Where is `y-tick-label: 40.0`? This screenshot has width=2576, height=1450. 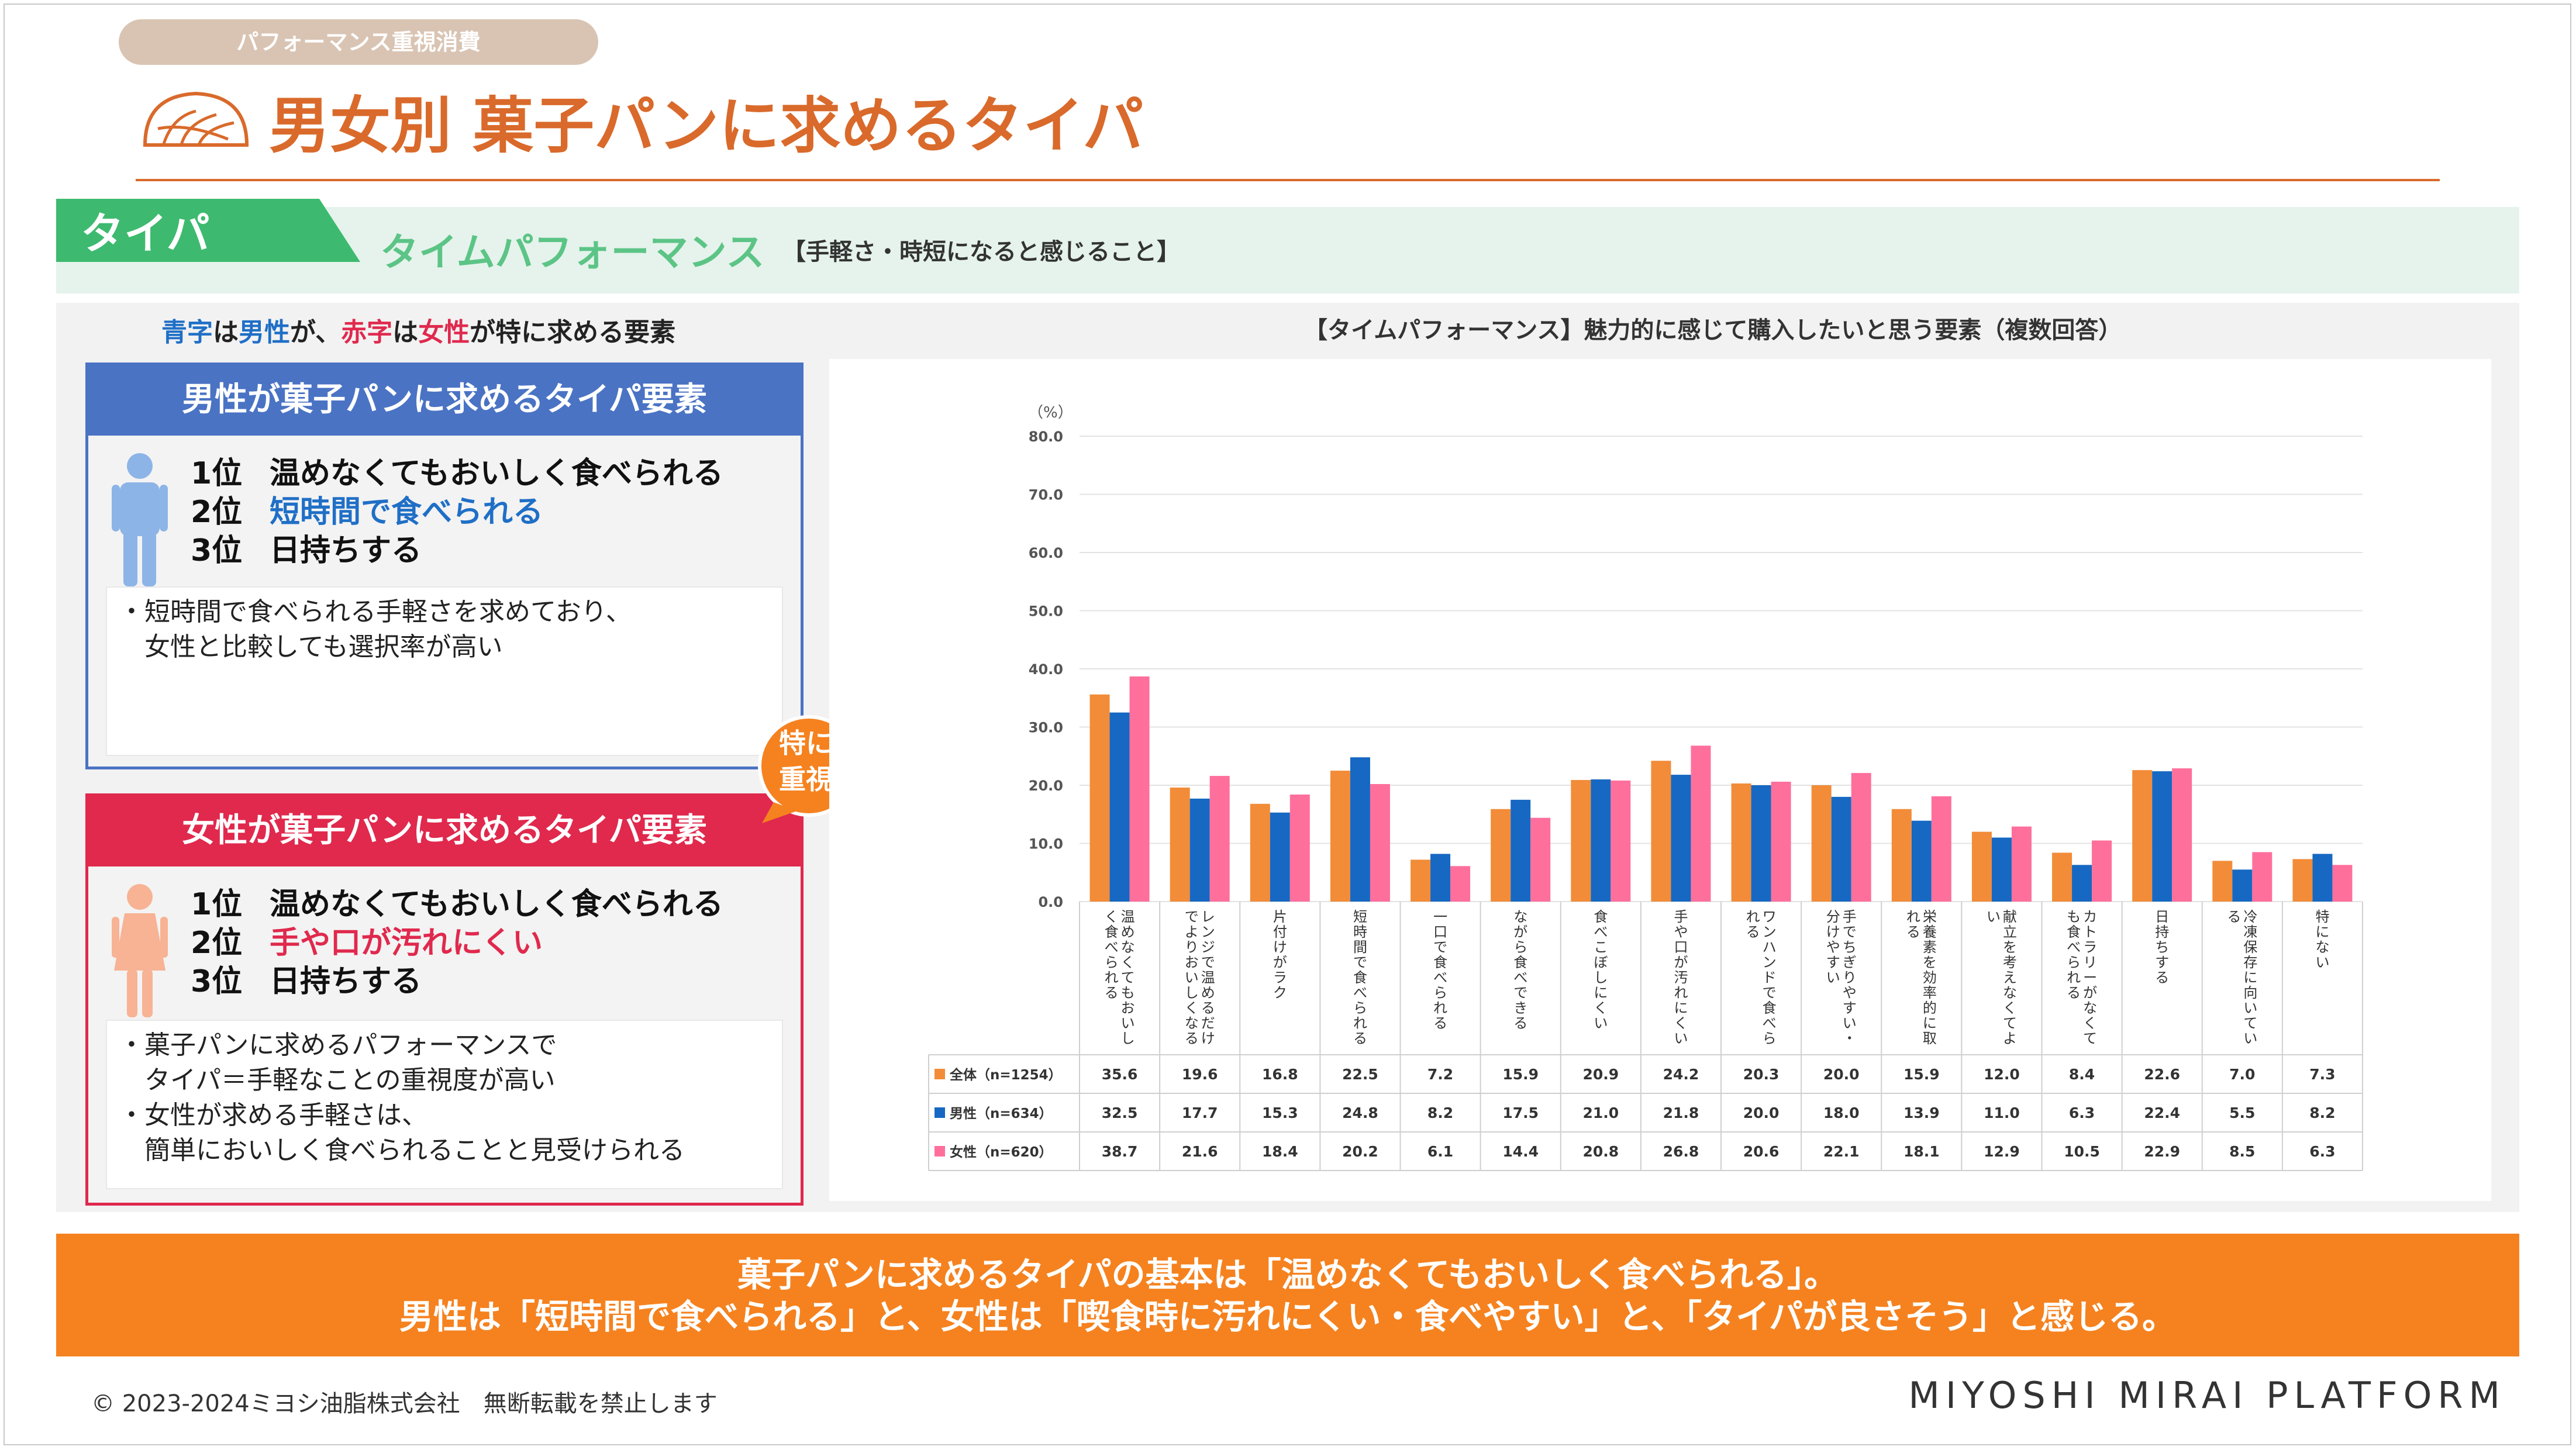
y-tick-label: 40.0 is located at coordinates (1046, 669).